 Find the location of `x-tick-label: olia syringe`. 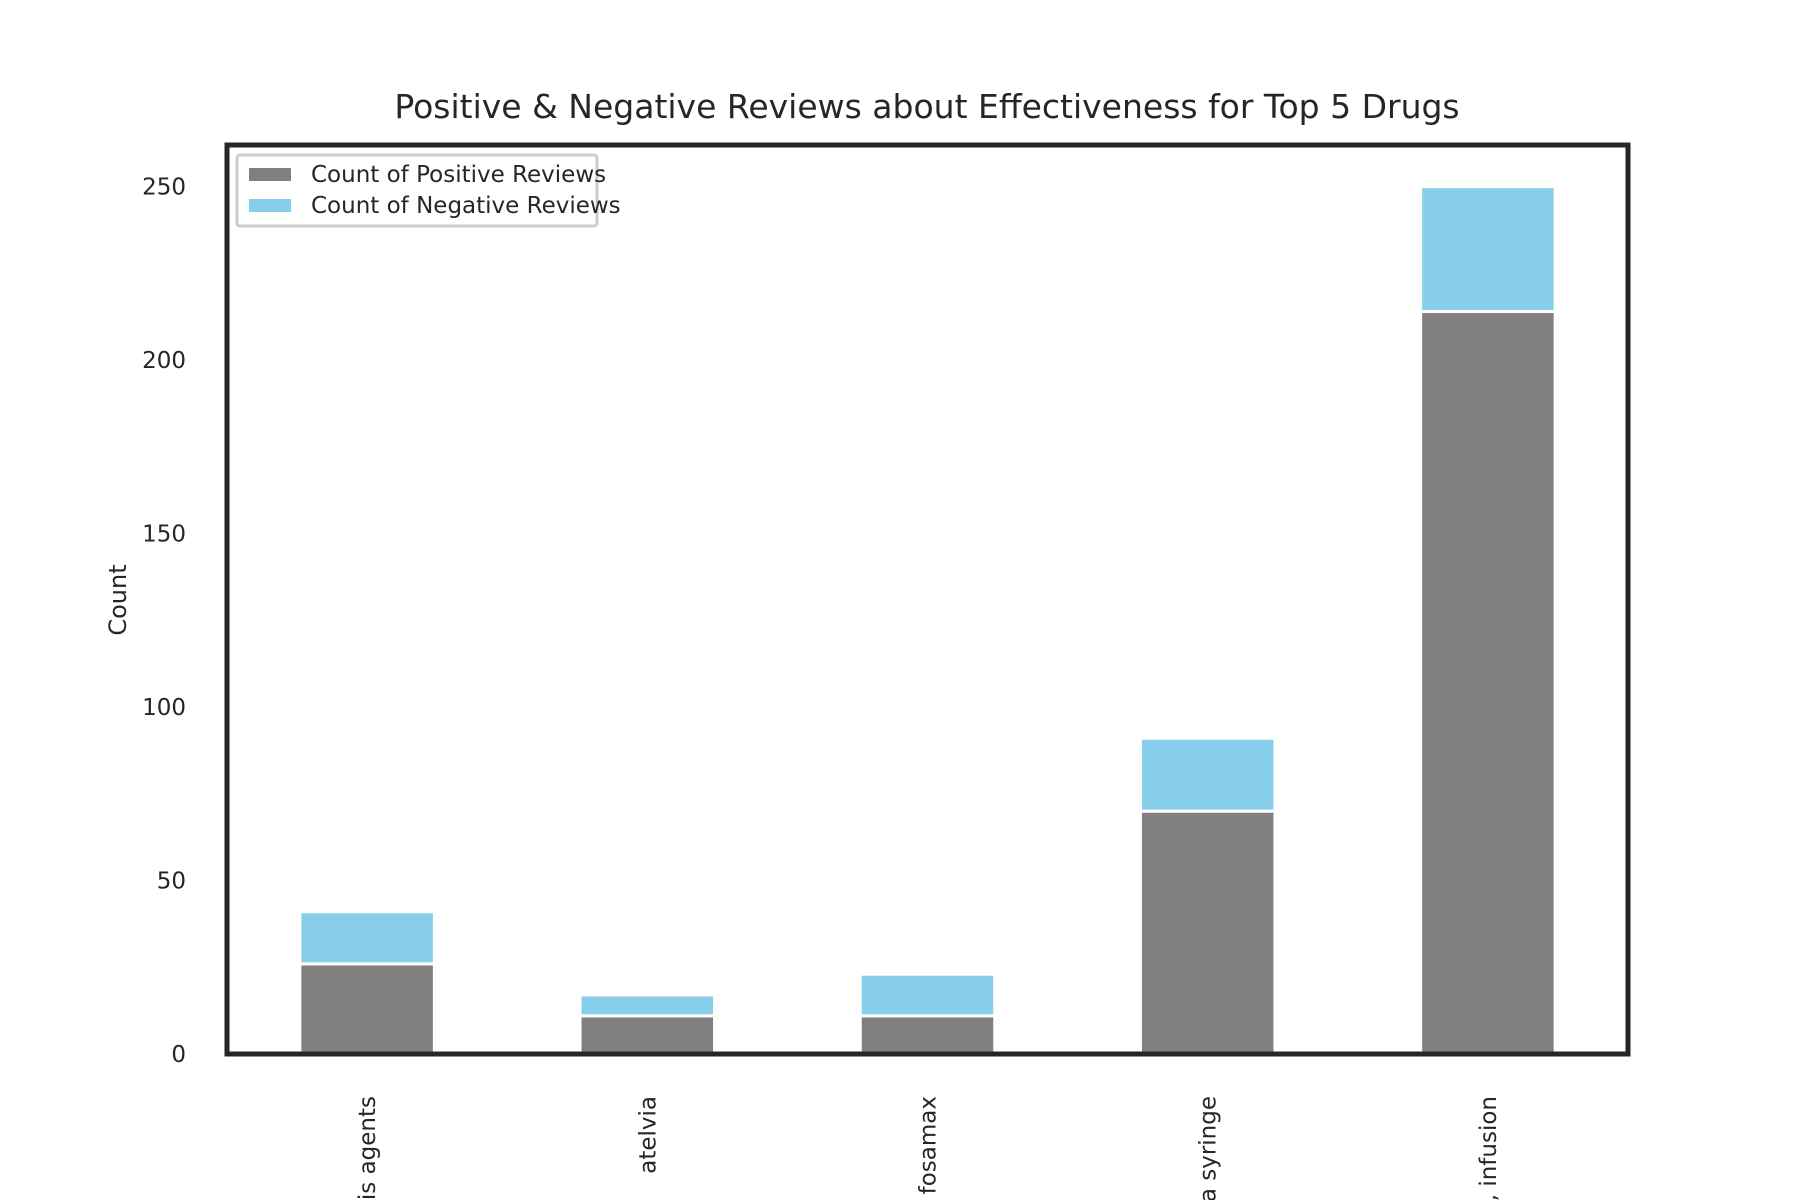

x-tick-label: olia syringe is located at coordinates (1209, 1148).